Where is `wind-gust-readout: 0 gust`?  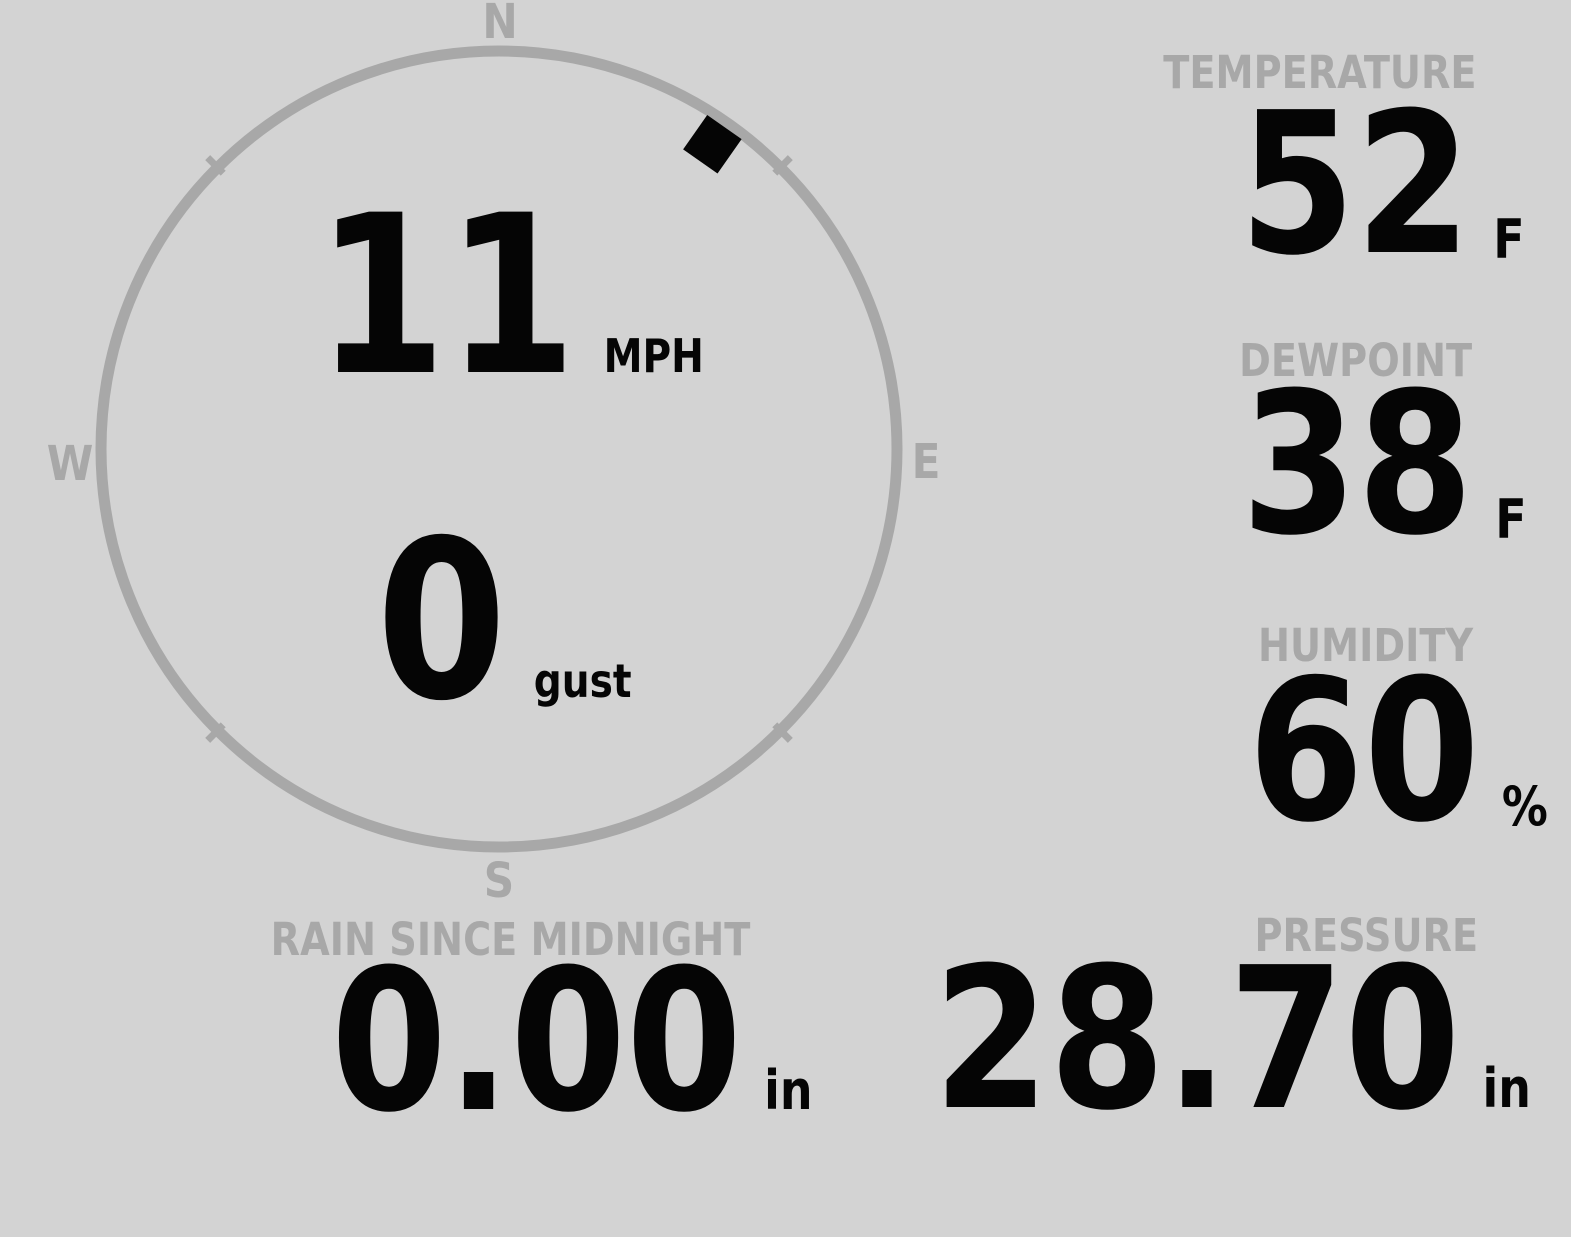
wind-gust-readout: 0 gust is located at coordinates (503, 621).